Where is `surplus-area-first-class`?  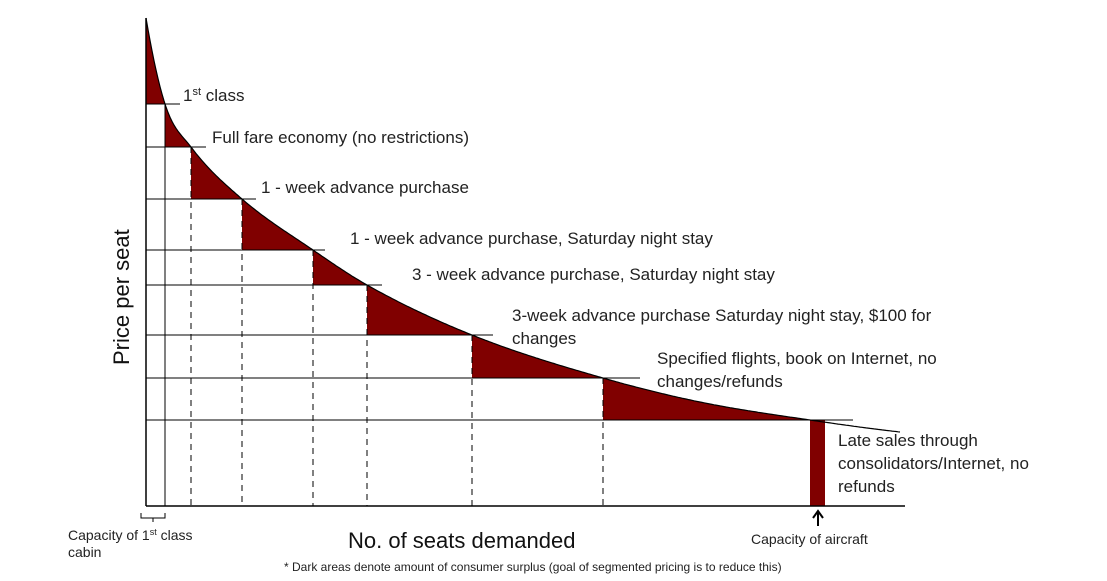
surplus-area-first-class is located at coordinates (155, 61).